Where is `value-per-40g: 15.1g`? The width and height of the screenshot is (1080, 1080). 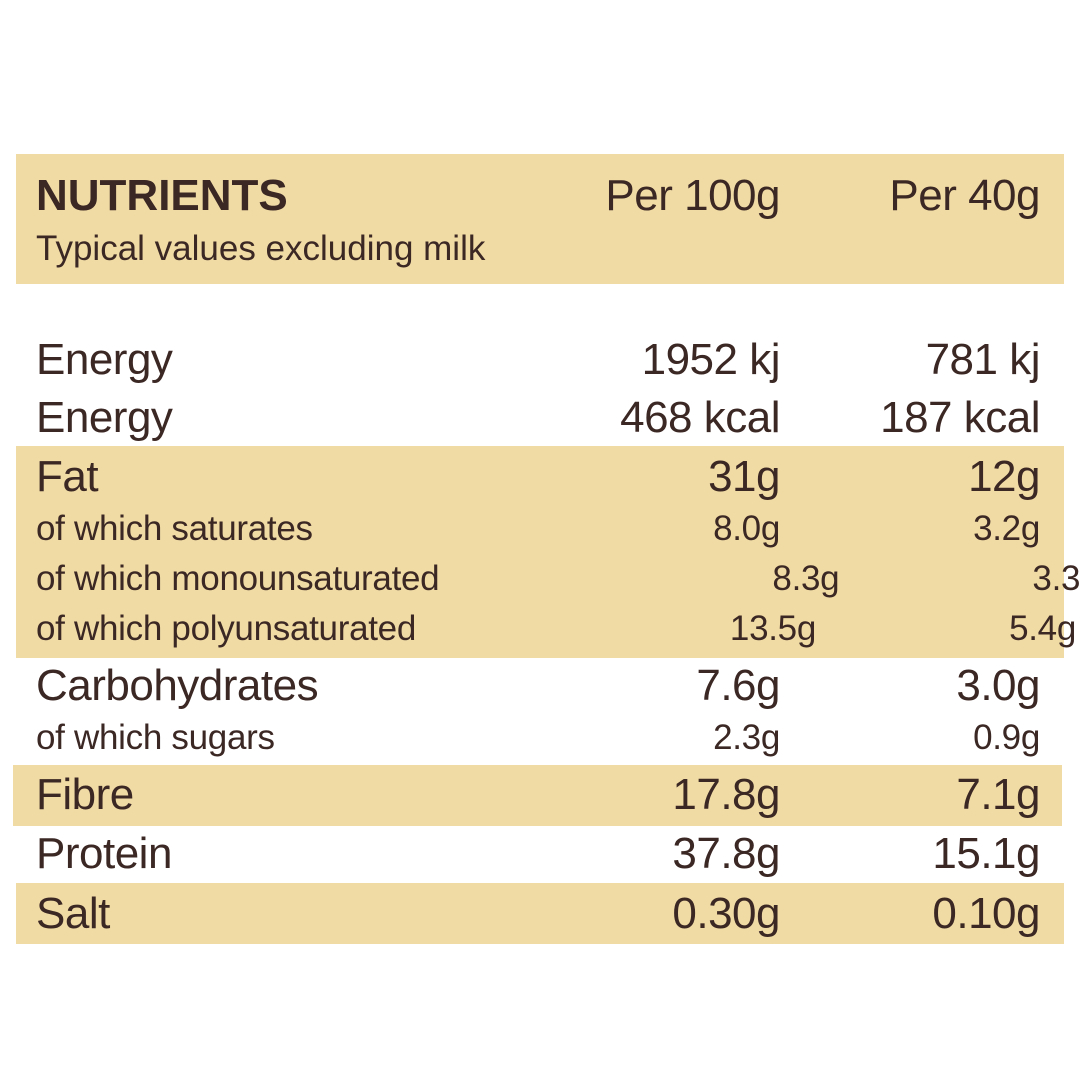
value-per-40g: 15.1g is located at coordinates (986, 853).